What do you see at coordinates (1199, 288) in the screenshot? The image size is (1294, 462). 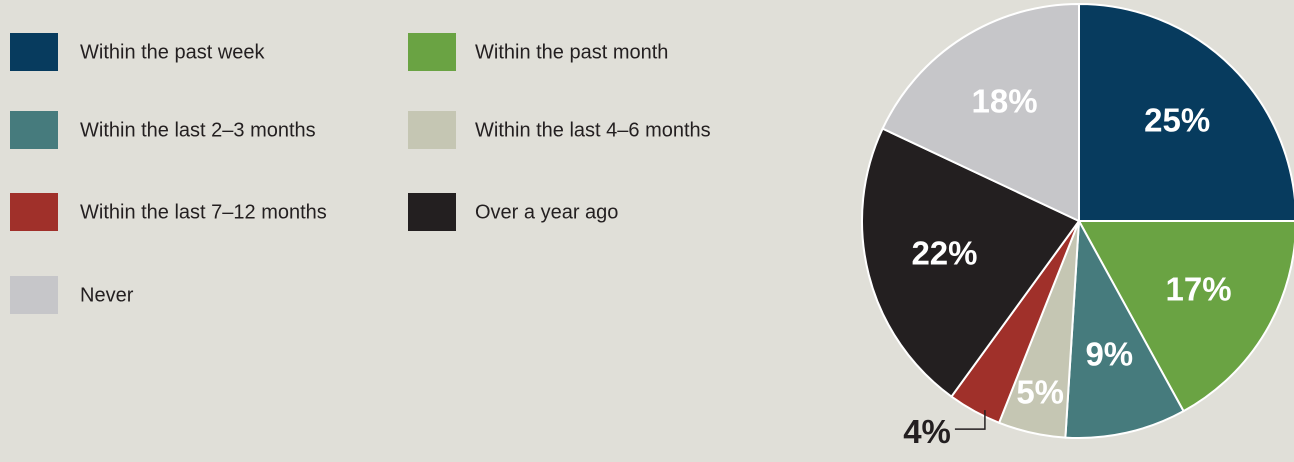 I see `slice-label: 17%` at bounding box center [1199, 288].